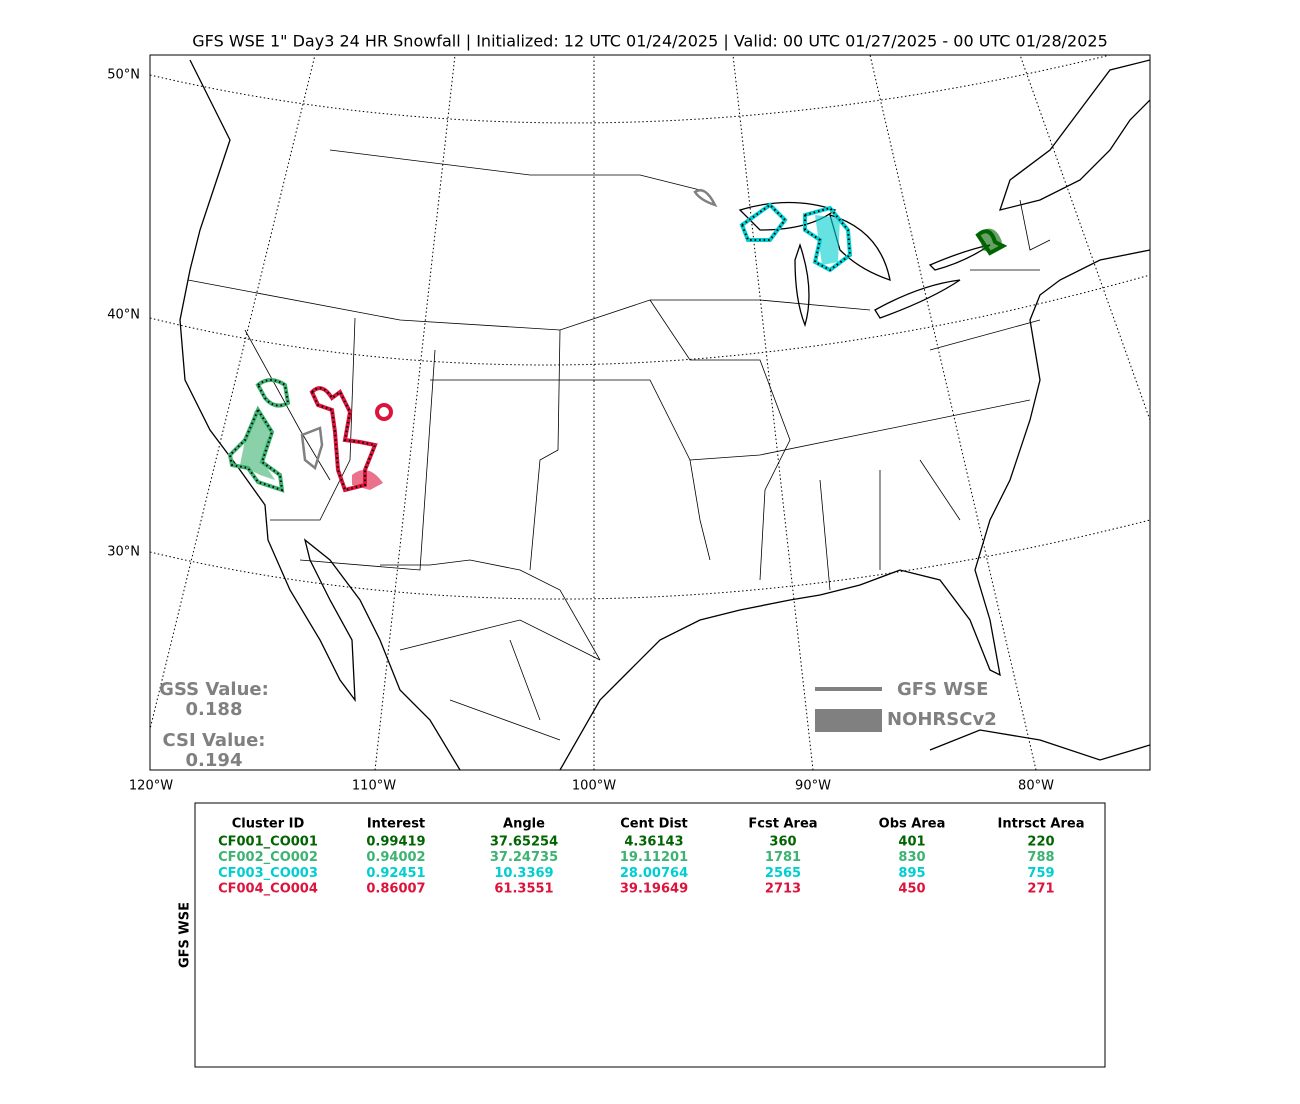  I want to click on legend-fill-swatch, so click(848, 720).